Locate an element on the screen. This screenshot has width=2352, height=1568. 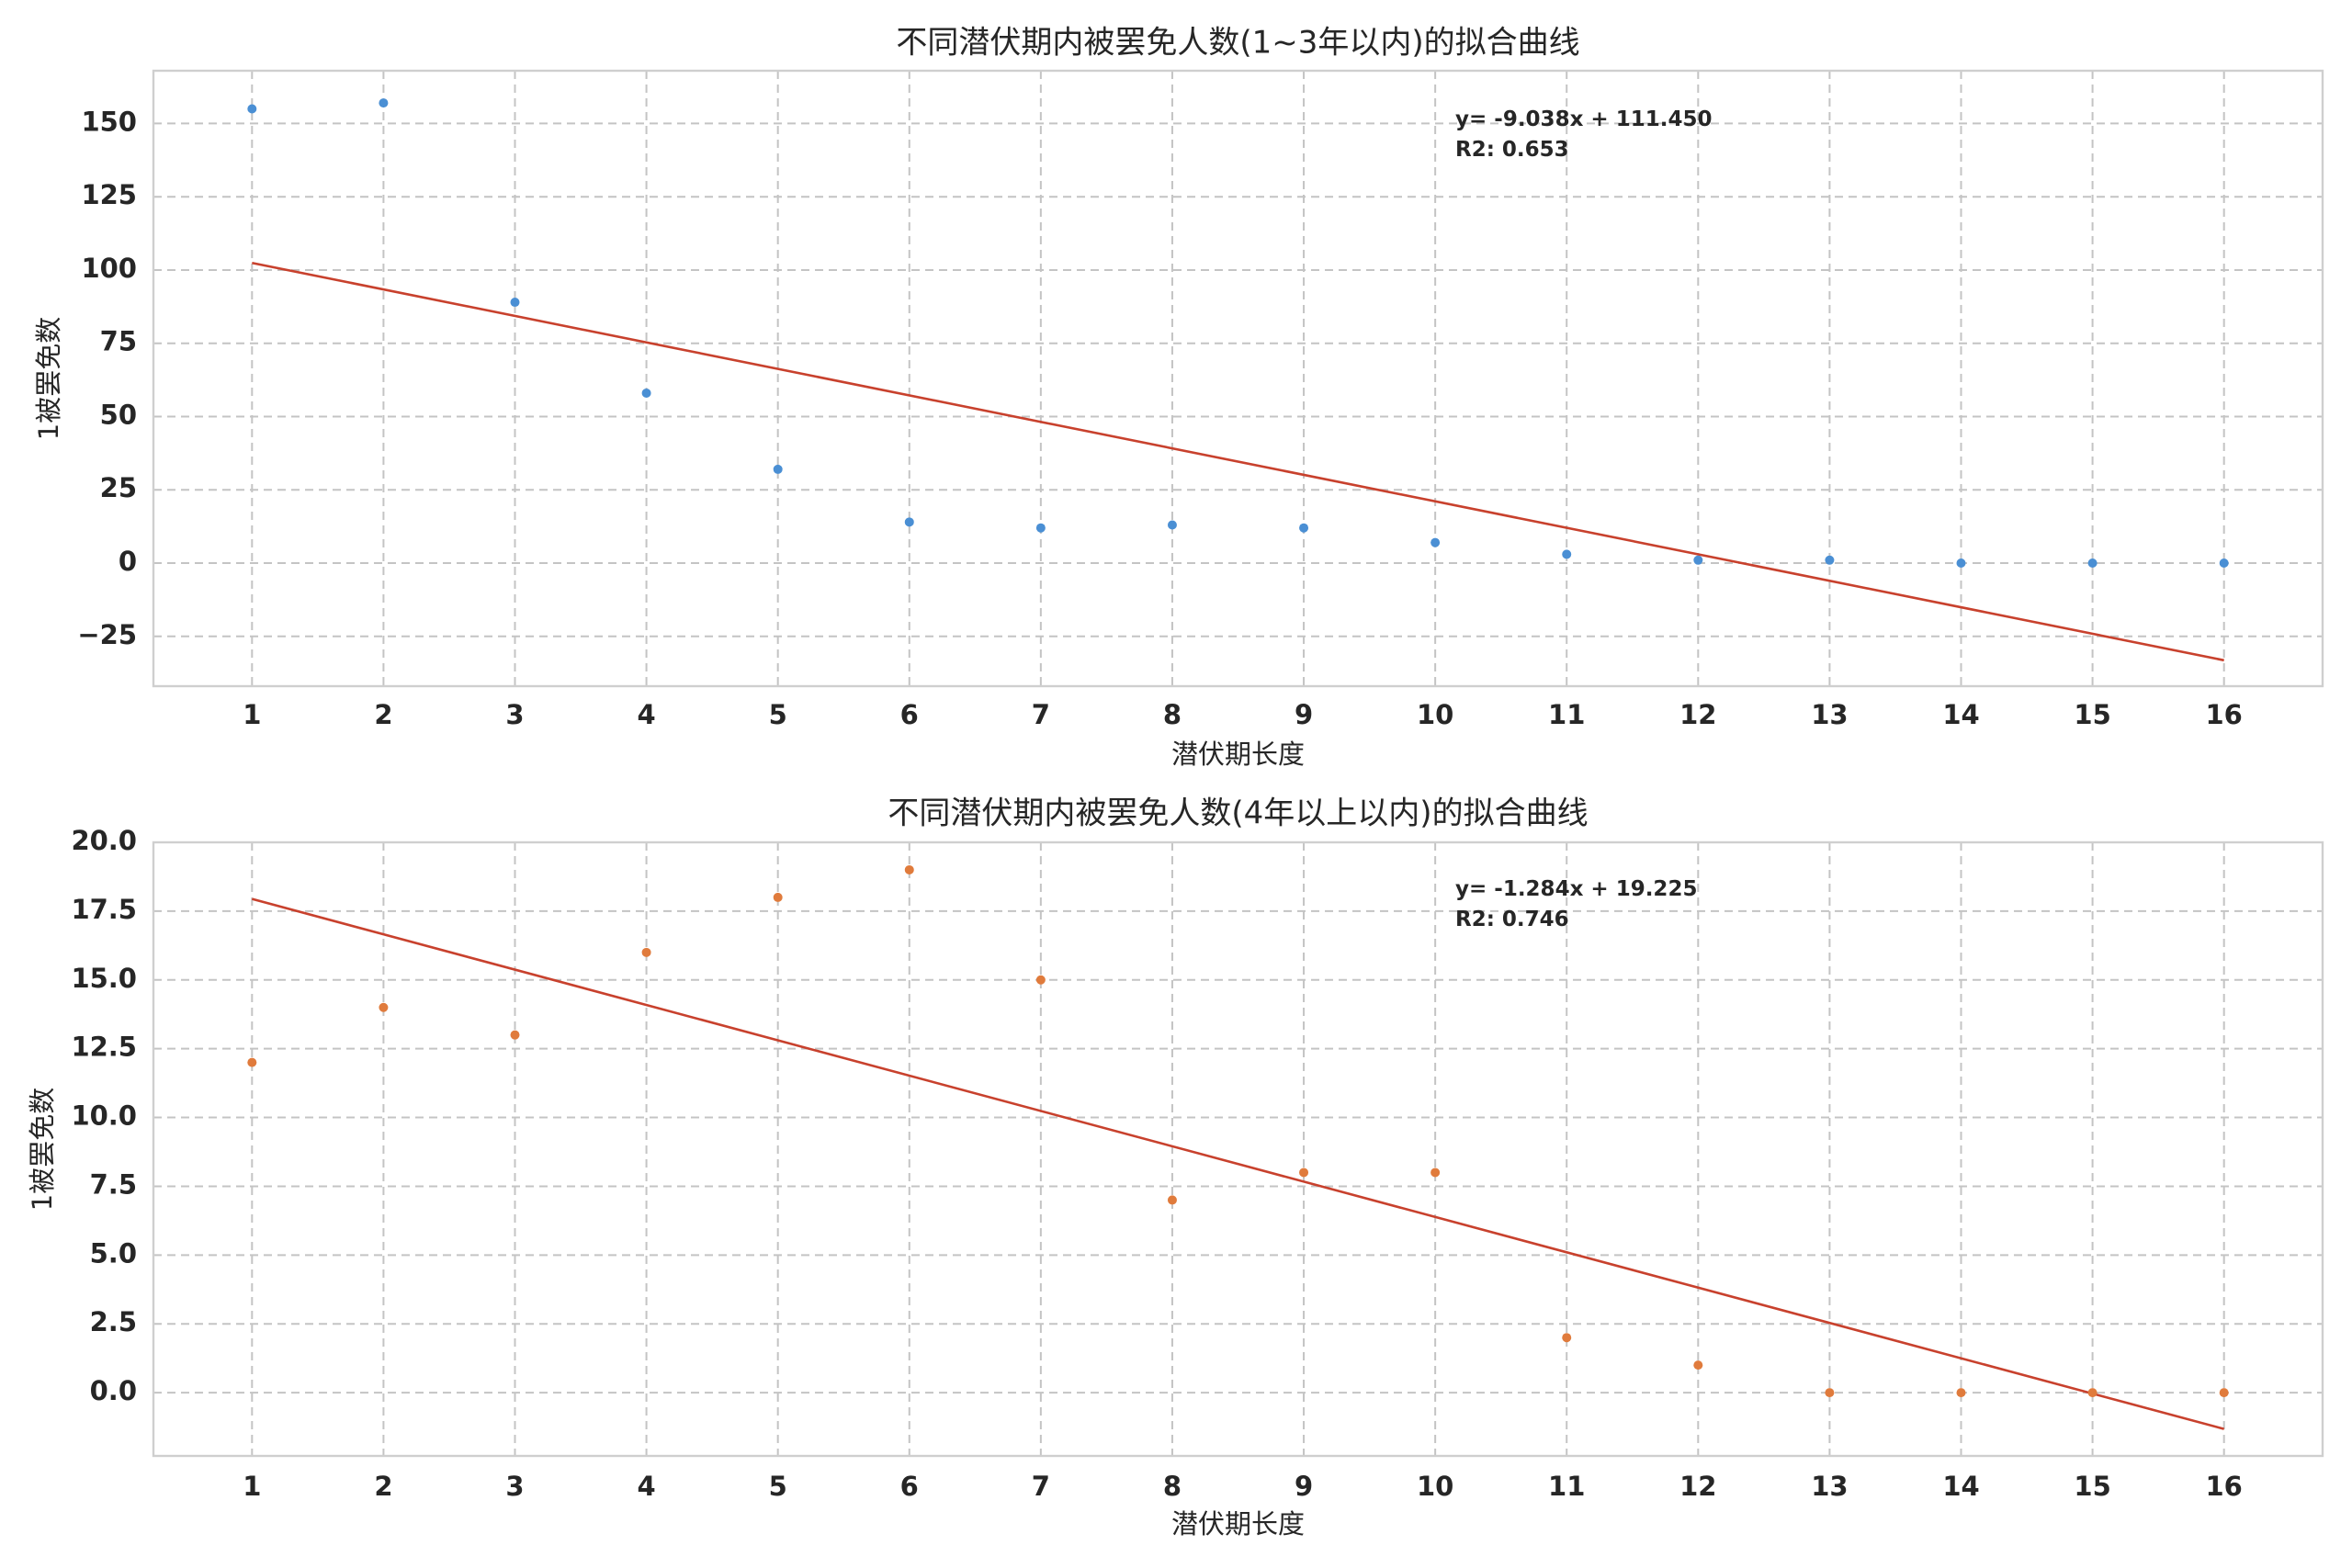
y-tick-label: 75 is located at coordinates (118, 342).